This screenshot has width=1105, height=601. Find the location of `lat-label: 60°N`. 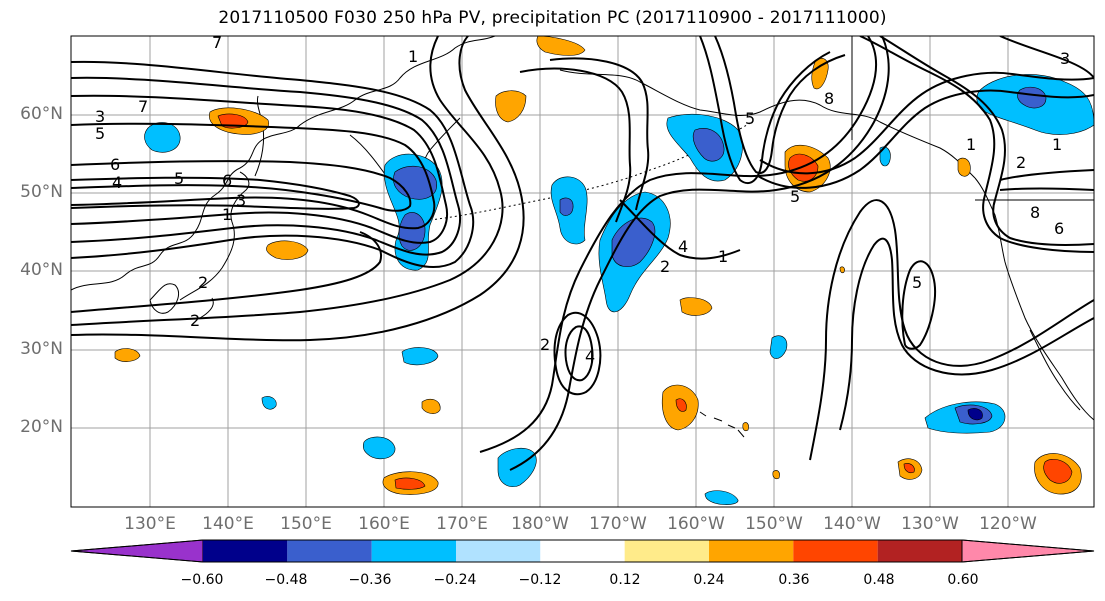

lat-label: 60°N is located at coordinates (41, 114).